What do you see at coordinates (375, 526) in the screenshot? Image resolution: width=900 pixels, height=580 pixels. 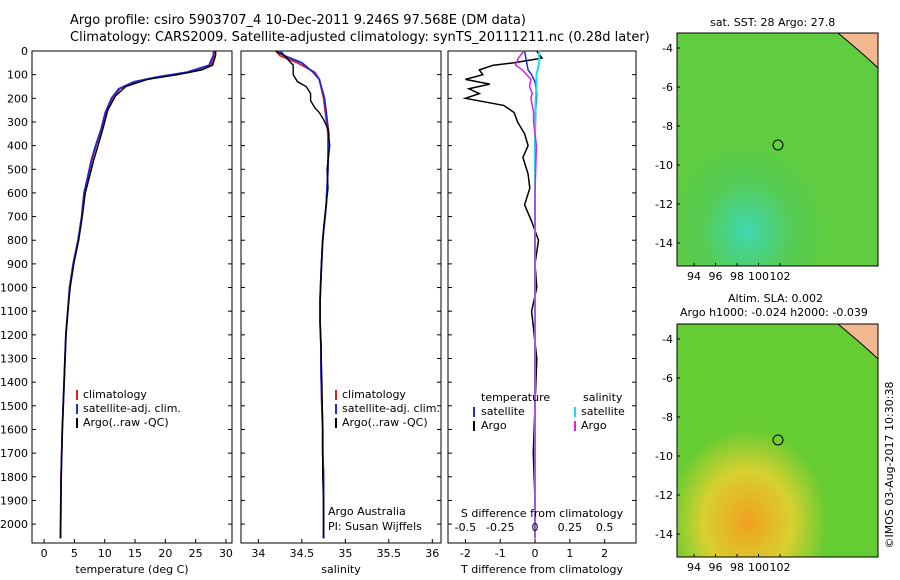 I see `annotation-label: PI: Susan Wijffels` at bounding box center [375, 526].